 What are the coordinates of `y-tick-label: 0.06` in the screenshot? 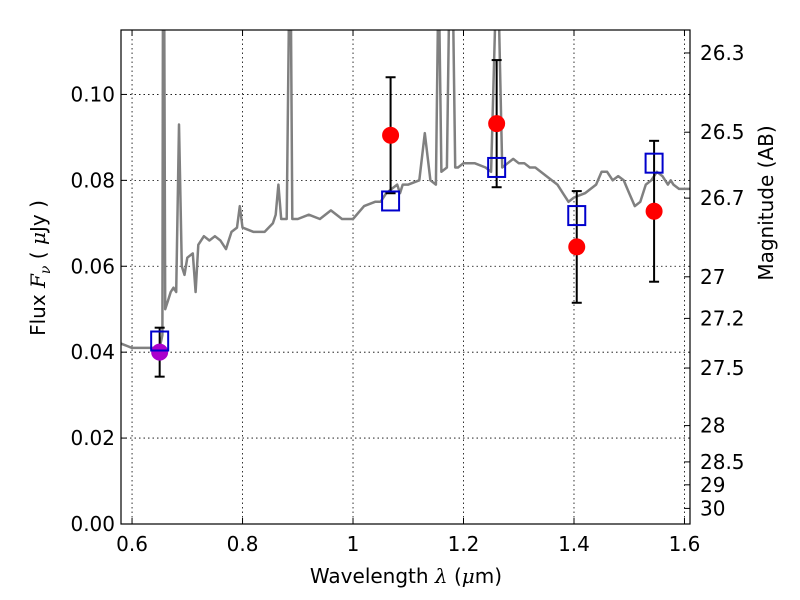 It's located at (92, 266).